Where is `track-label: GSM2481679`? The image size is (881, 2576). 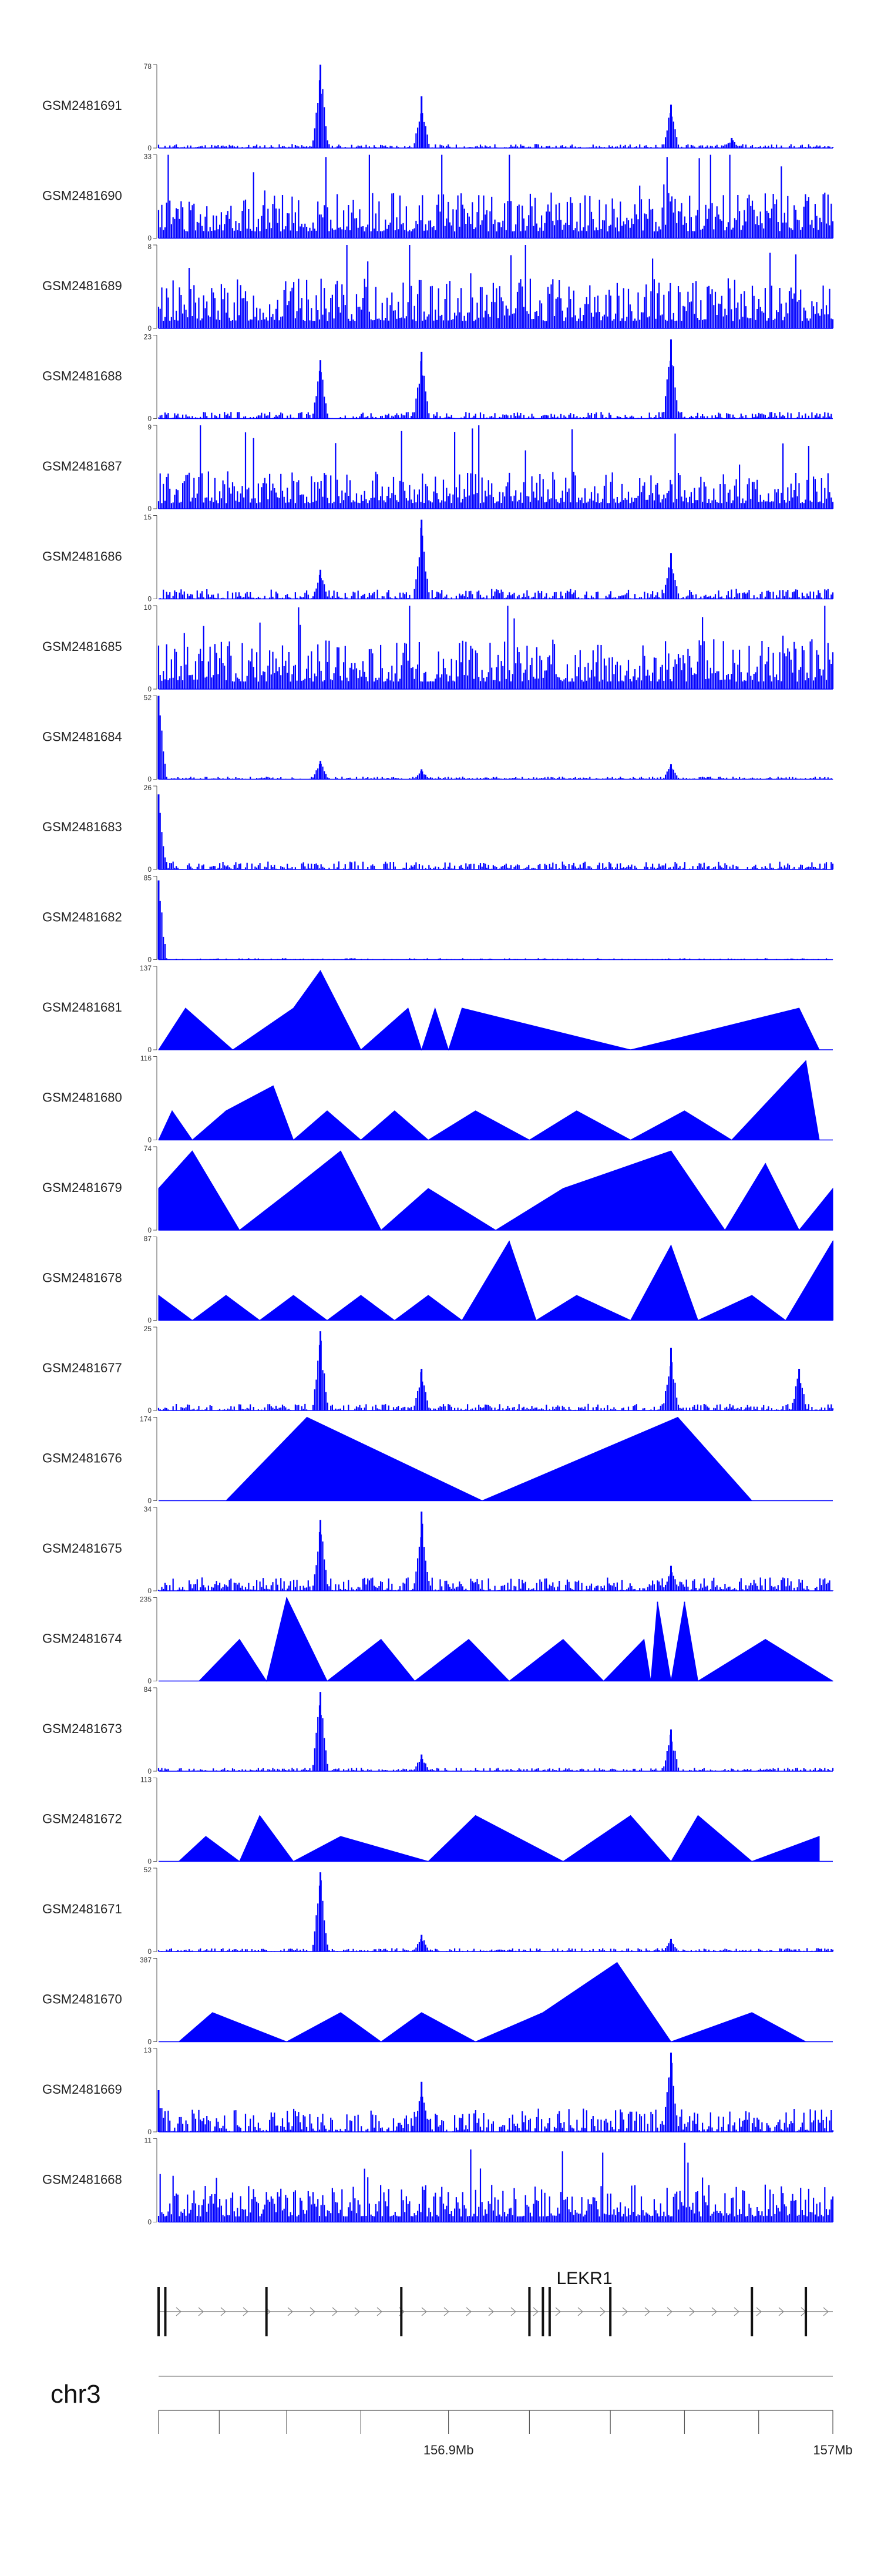
track-label: GSM2481679 is located at coordinates (82, 1187).